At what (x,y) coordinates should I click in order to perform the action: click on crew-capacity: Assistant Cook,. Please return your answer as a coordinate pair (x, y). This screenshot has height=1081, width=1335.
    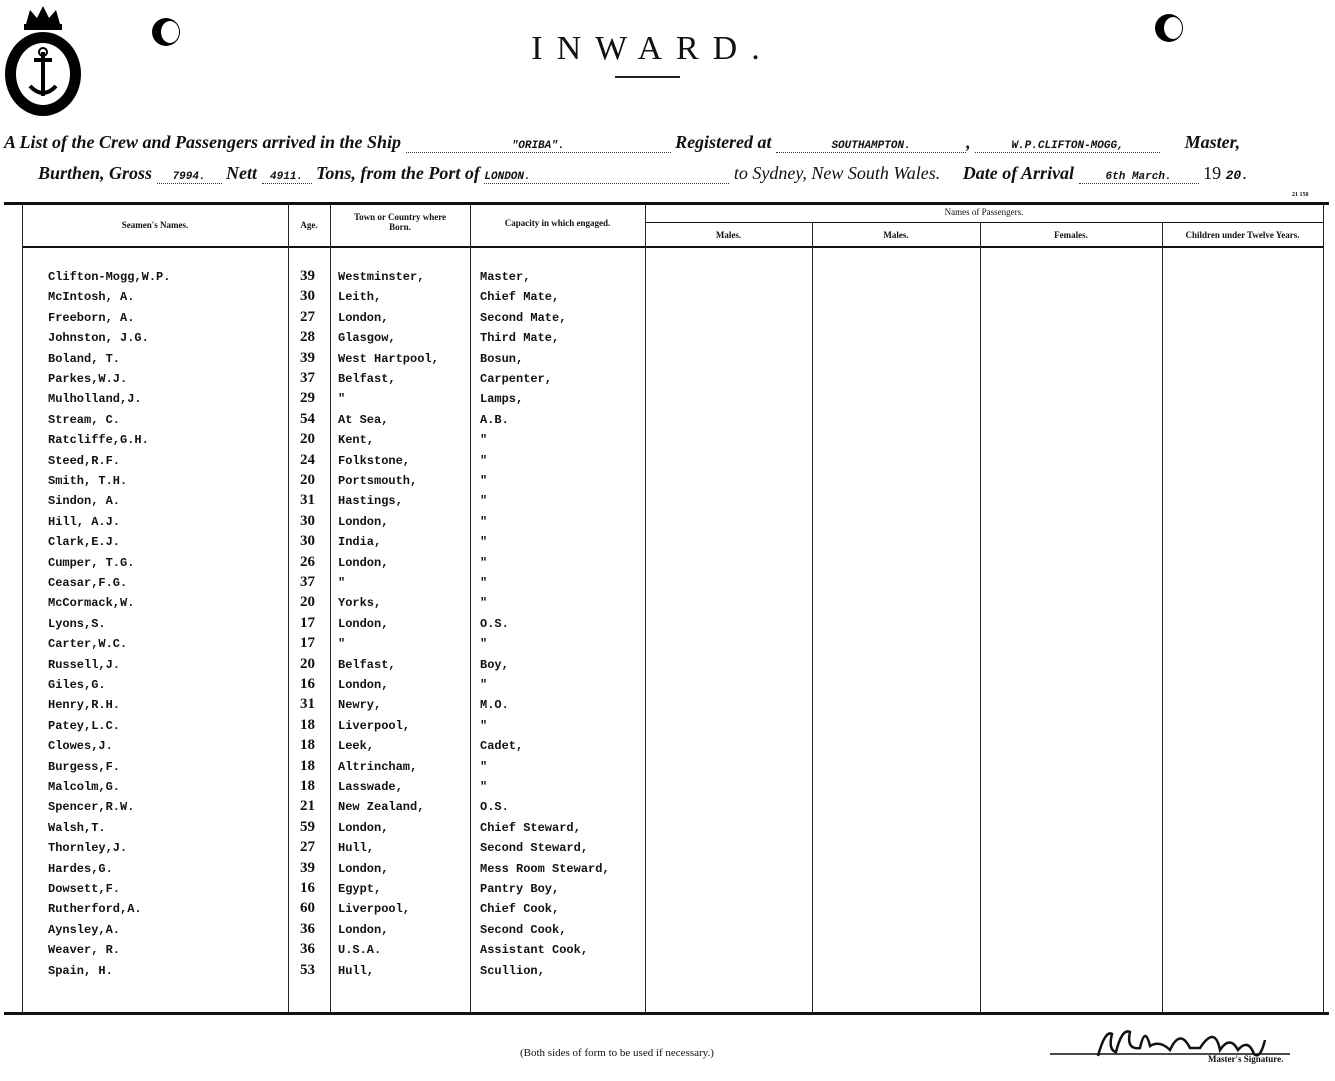
    Looking at the image, I should click on (534, 950).